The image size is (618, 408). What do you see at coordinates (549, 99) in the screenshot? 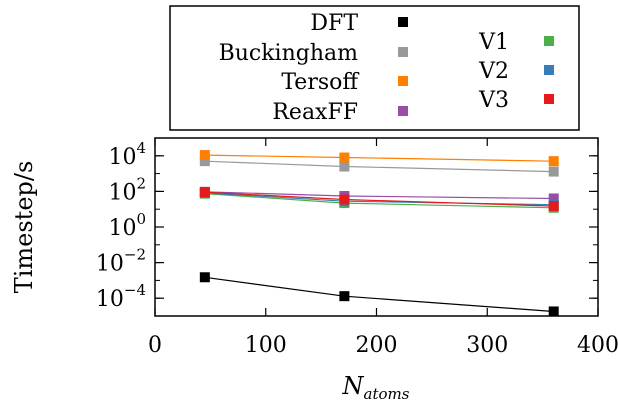
I see `legend-marker-v3` at bounding box center [549, 99].